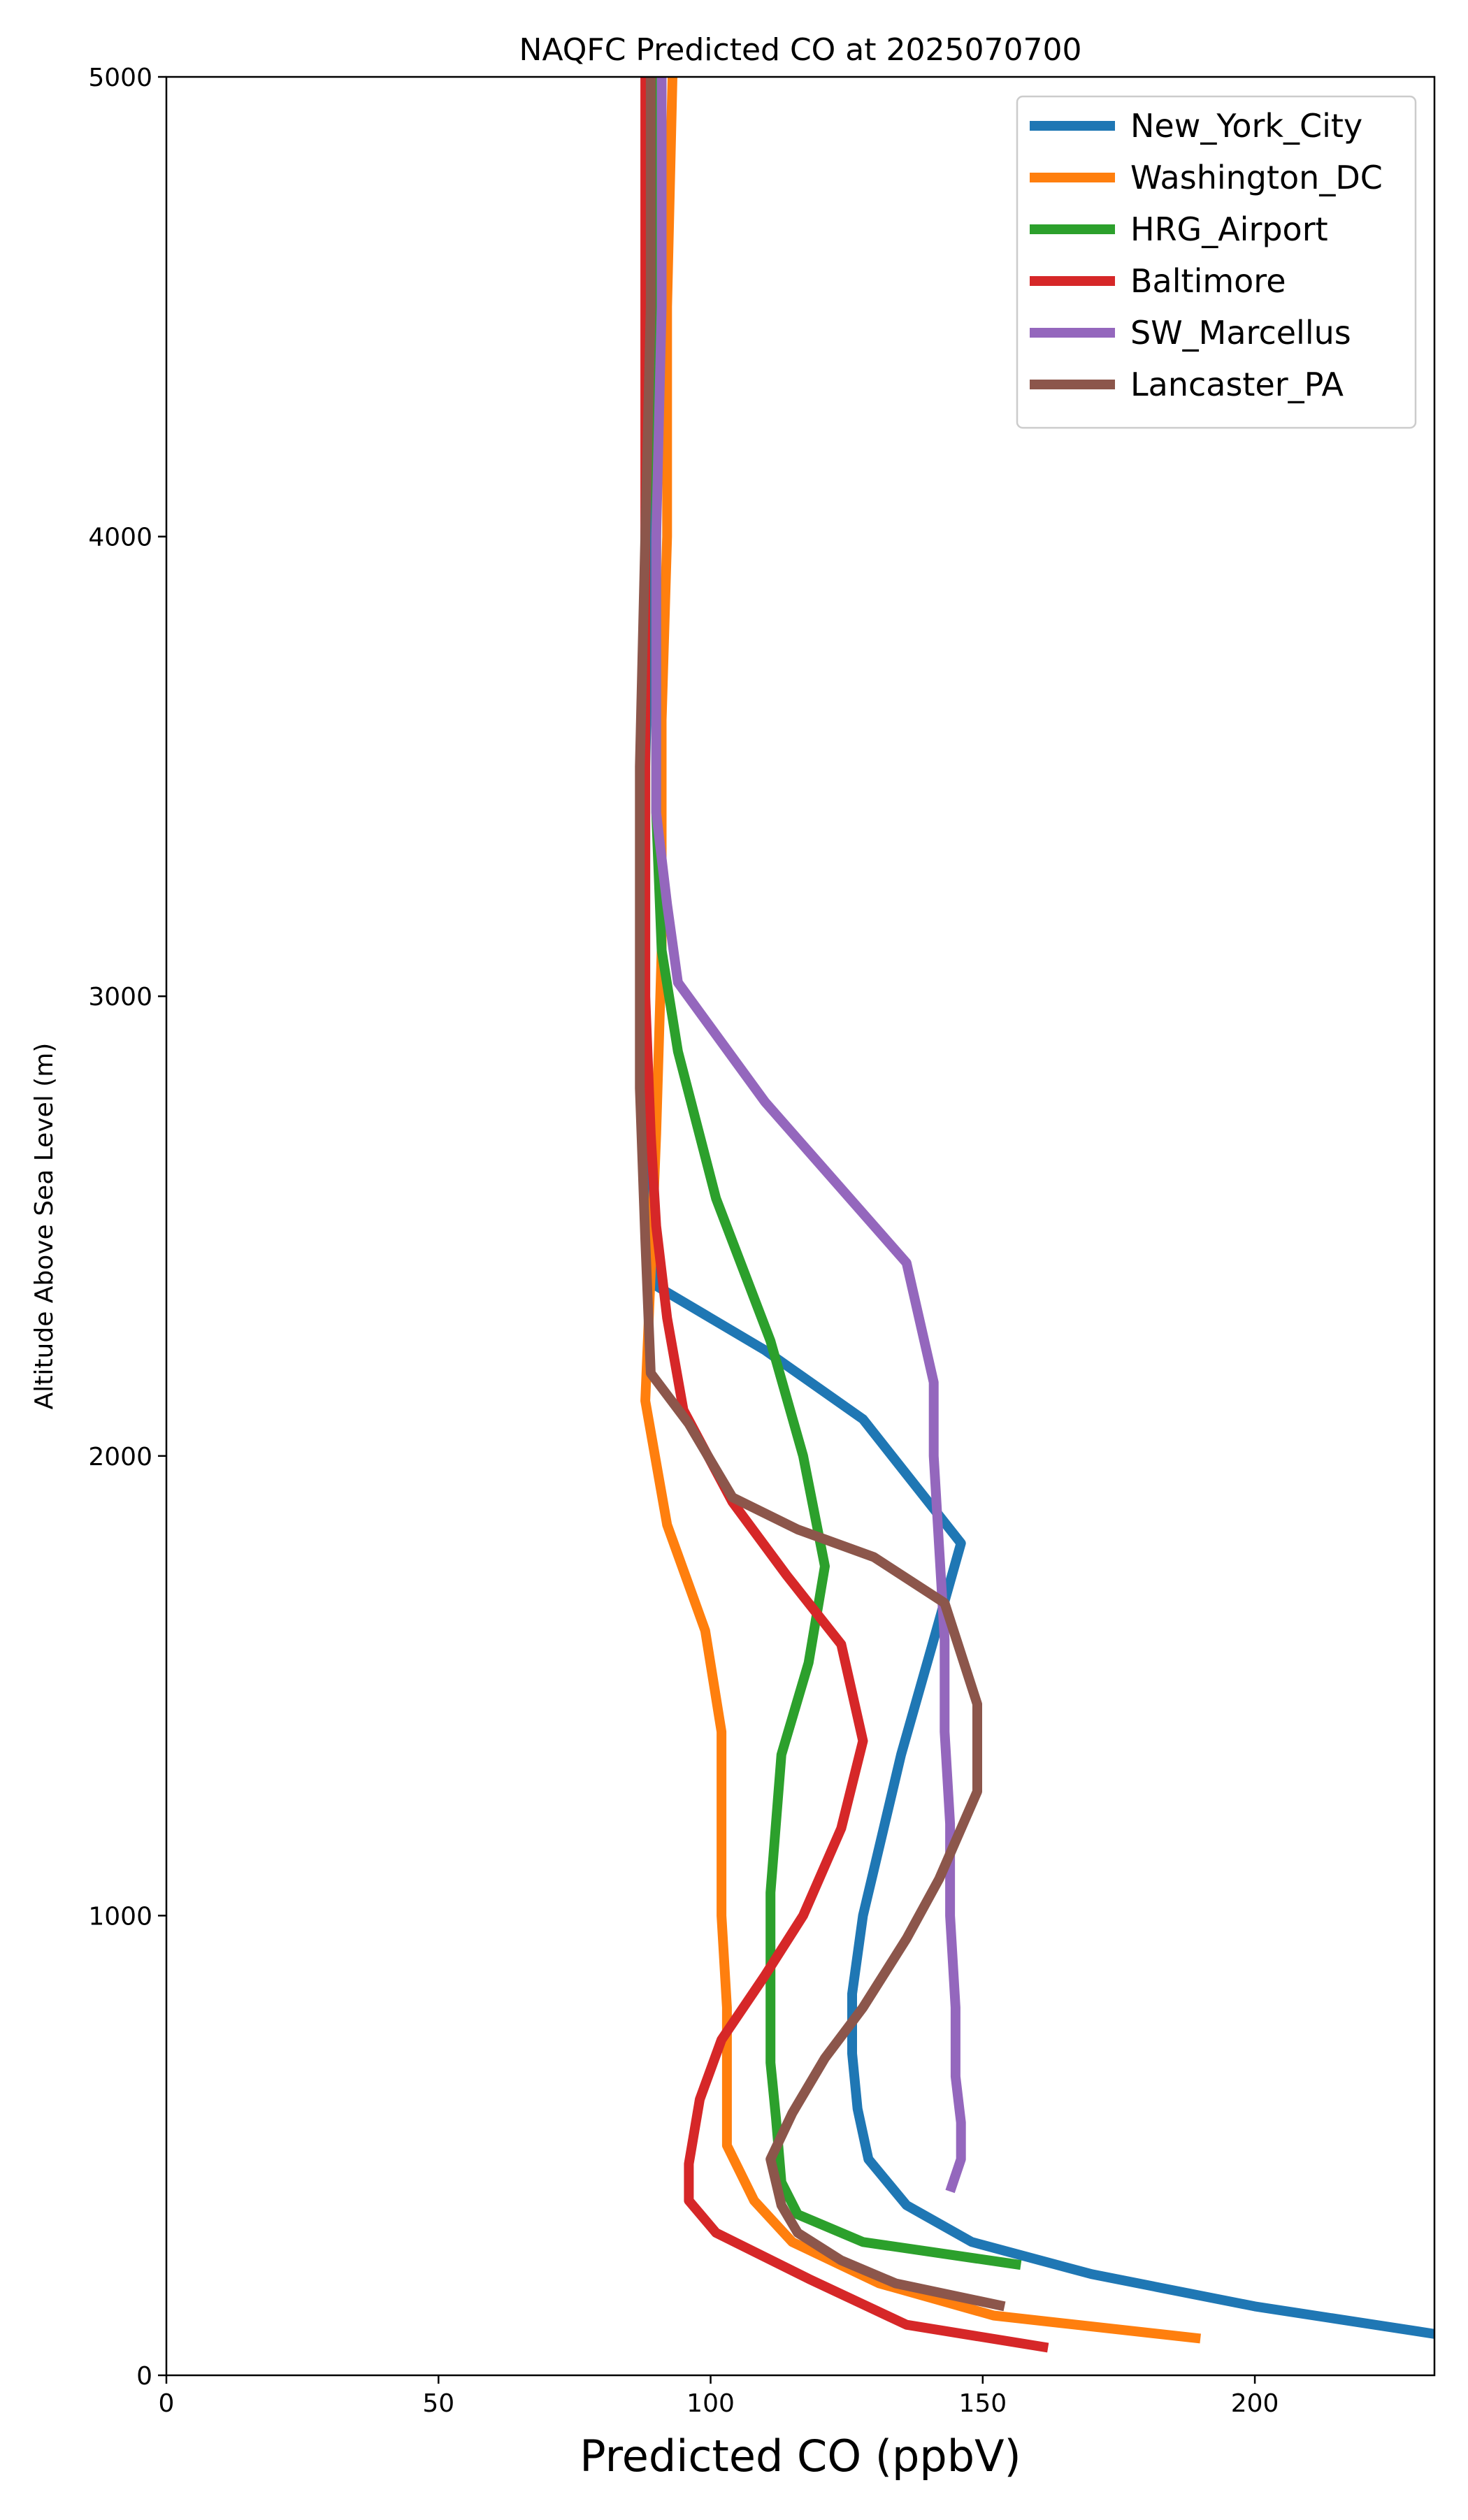 The height and width of the screenshot is (2520, 1468). I want to click on y-tick-label: 5000, so click(120, 78).